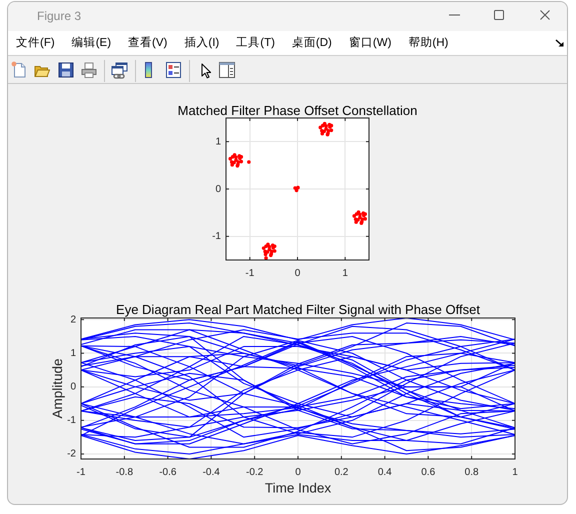 Image resolution: width=576 pixels, height=514 pixels. I want to click on x-tick-label: -0.6, so click(168, 472).